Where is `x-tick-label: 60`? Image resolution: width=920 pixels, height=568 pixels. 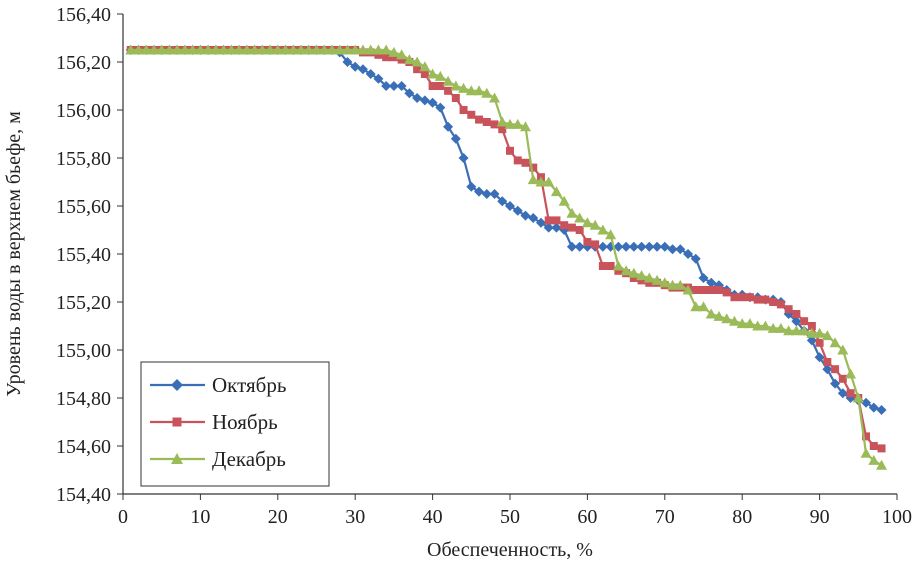 x-tick-label: 60 is located at coordinates (587, 517).